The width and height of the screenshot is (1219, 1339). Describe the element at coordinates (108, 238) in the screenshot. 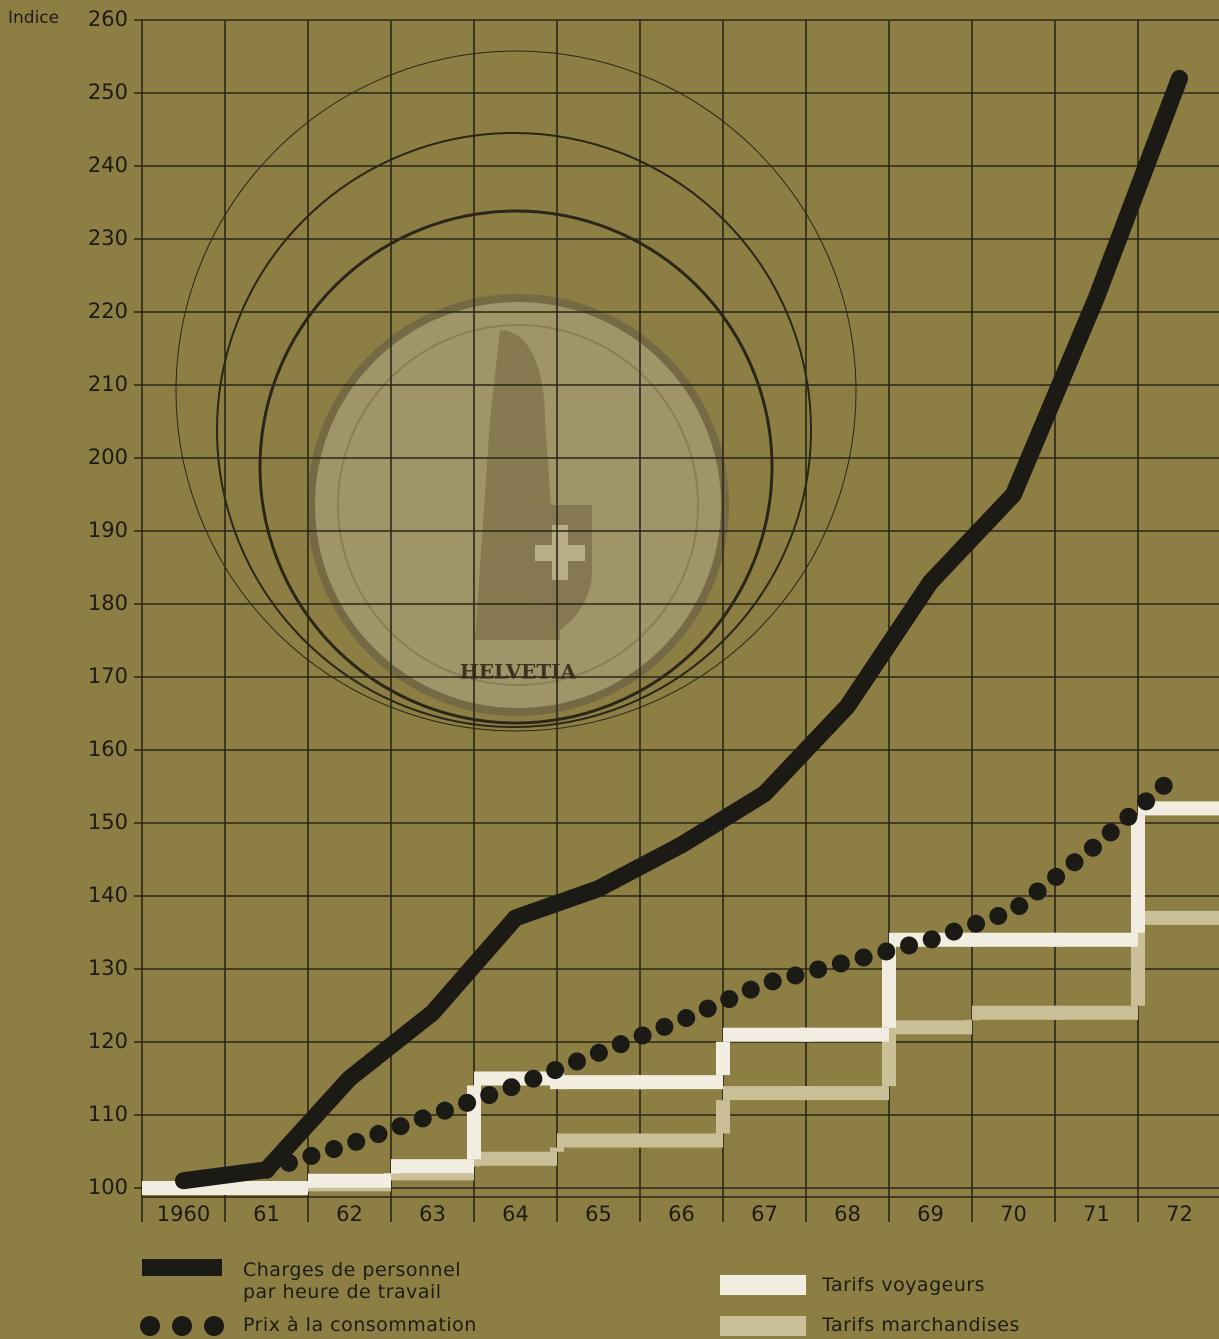

I see `y-tick-label: 230` at that location.